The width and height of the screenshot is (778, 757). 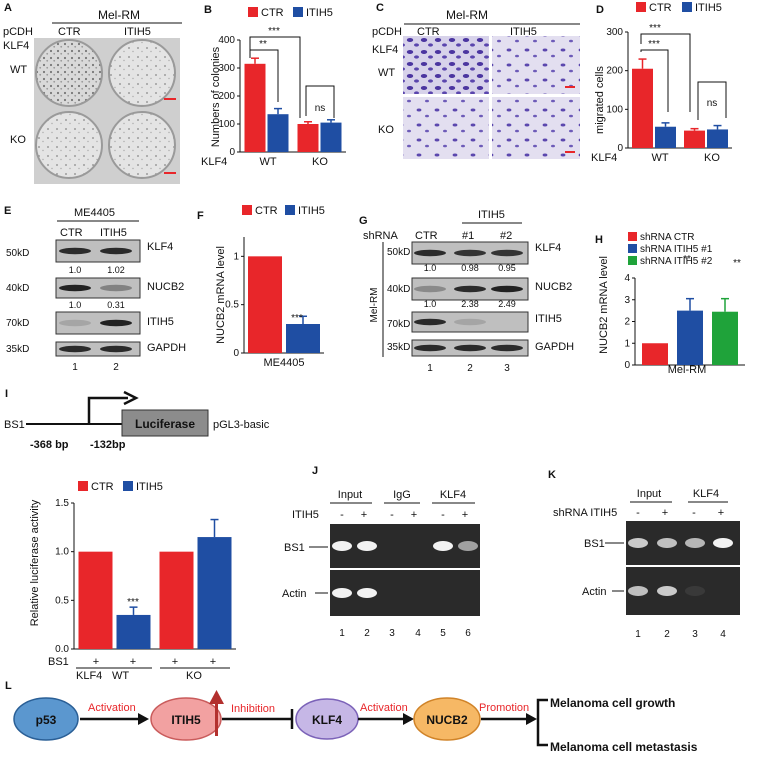 What do you see at coordinates (17, 288) in the screenshot?
I see `panel-e-marker-40: 40kD` at bounding box center [17, 288].